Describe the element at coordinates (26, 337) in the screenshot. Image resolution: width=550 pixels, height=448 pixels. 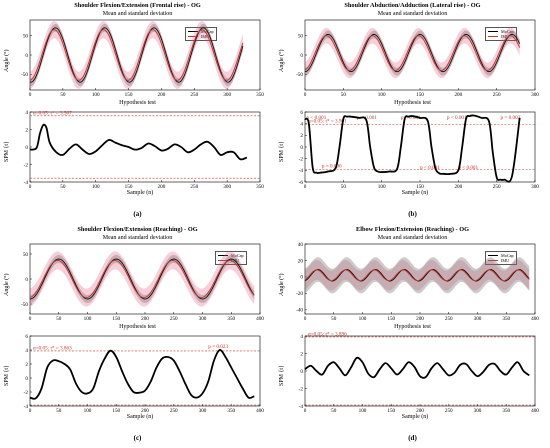
I see `y-tick-label: 6` at that location.